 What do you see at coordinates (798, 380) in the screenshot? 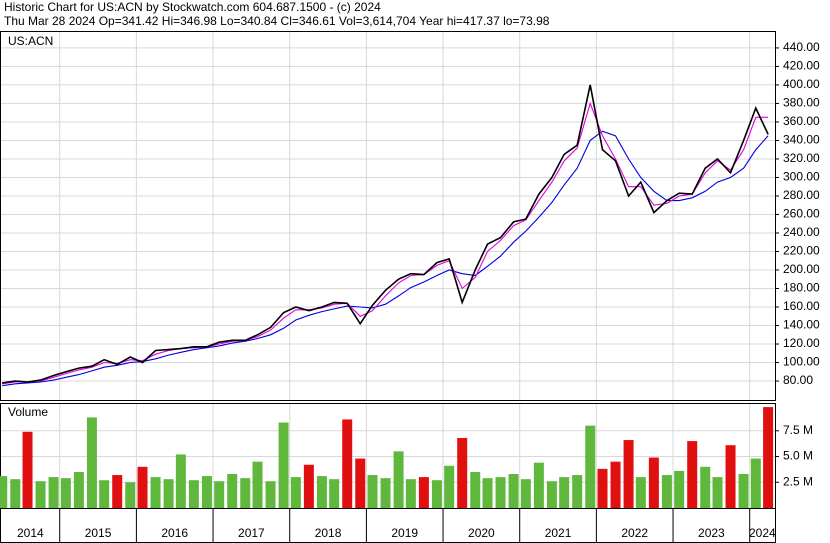
I see `y-tick-label: 80.00` at bounding box center [798, 380].